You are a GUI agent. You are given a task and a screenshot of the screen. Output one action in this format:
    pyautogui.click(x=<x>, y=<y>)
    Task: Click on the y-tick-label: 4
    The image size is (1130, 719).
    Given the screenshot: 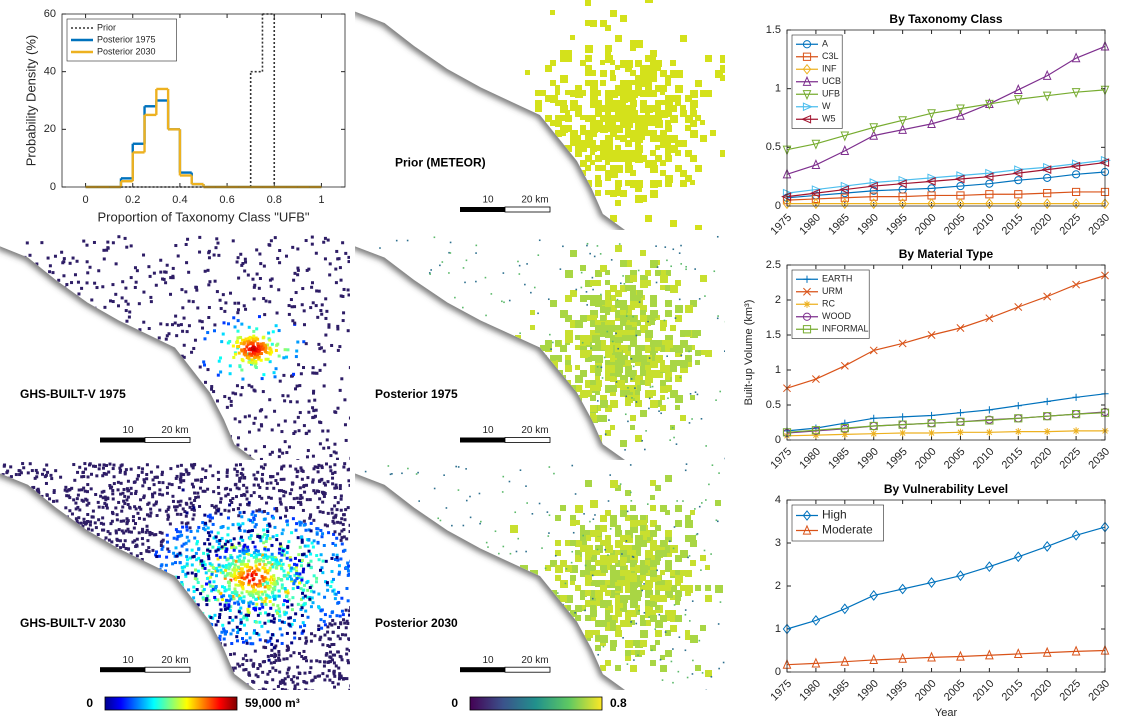 What is the action you would take?
    pyautogui.click(x=778, y=500)
    